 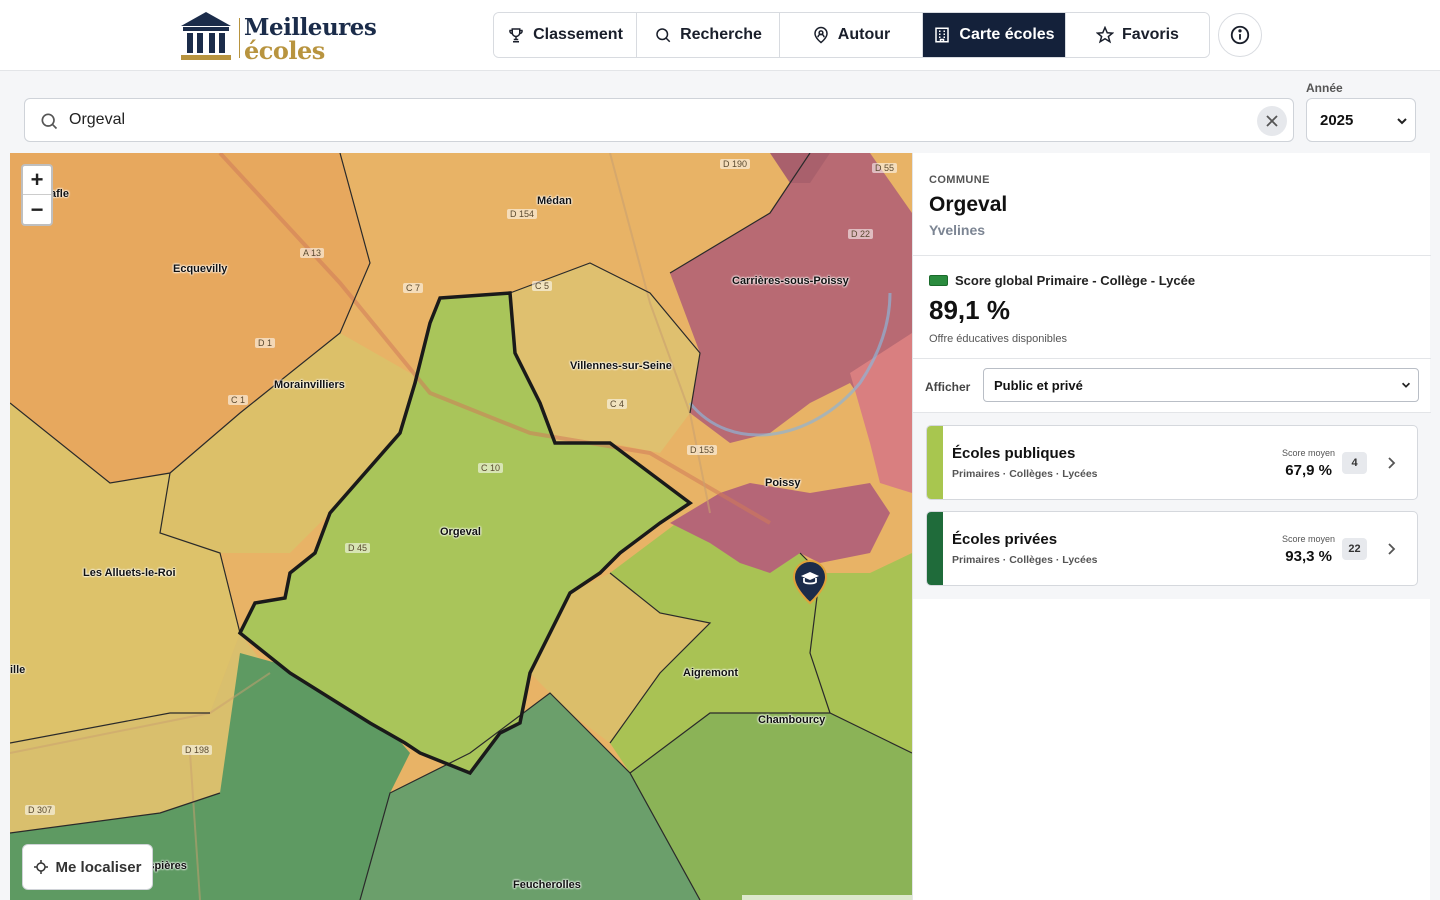 I want to click on school-building-icon, so click(x=942, y=35).